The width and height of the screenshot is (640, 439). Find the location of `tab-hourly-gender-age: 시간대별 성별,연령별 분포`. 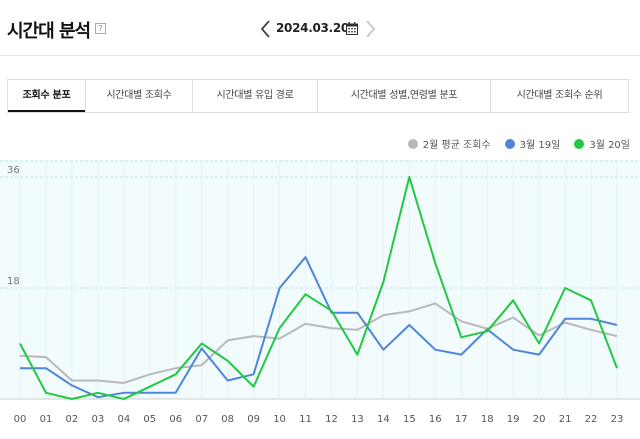

tab-hourly-gender-age: 시간대별 성별,연령별 분포 is located at coordinates (403, 96).